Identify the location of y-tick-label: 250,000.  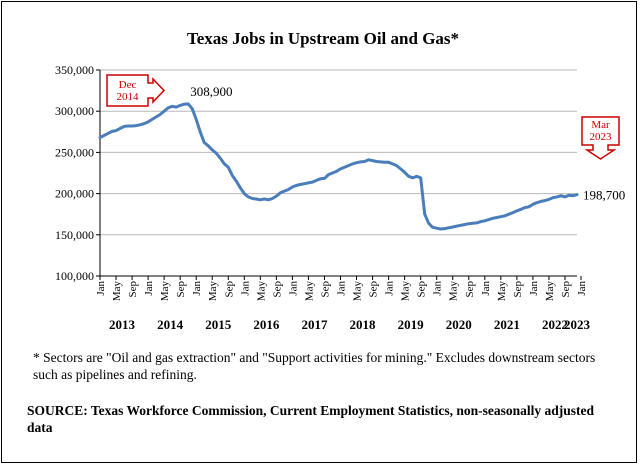
(74, 152).